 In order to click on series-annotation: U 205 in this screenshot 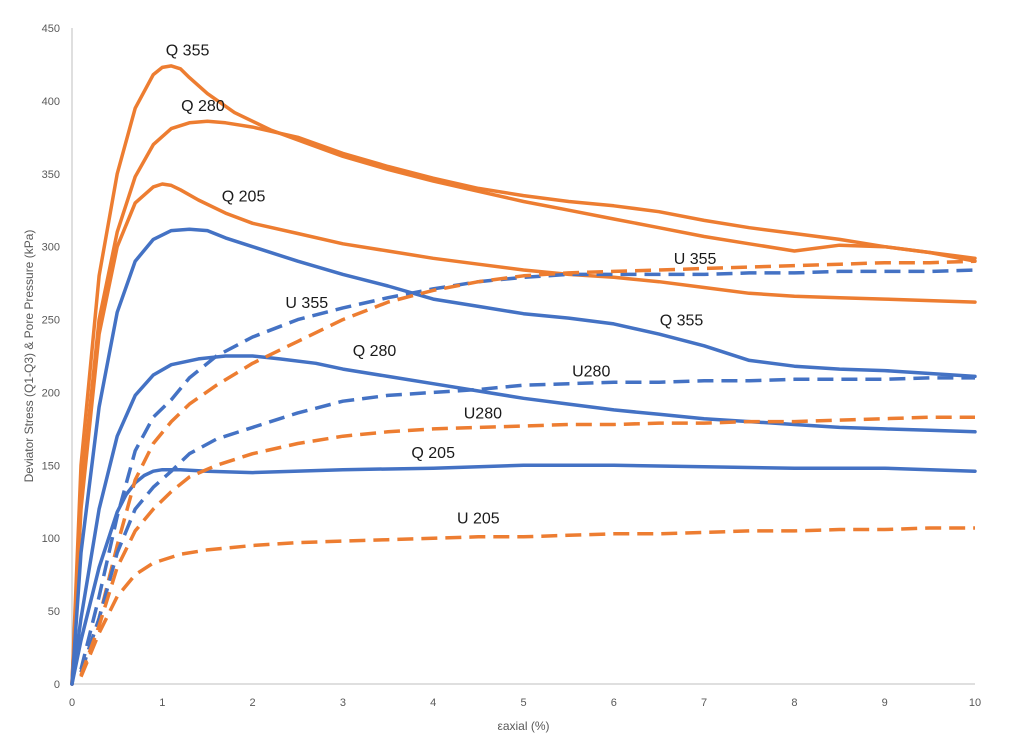, I will do `click(478, 519)`.